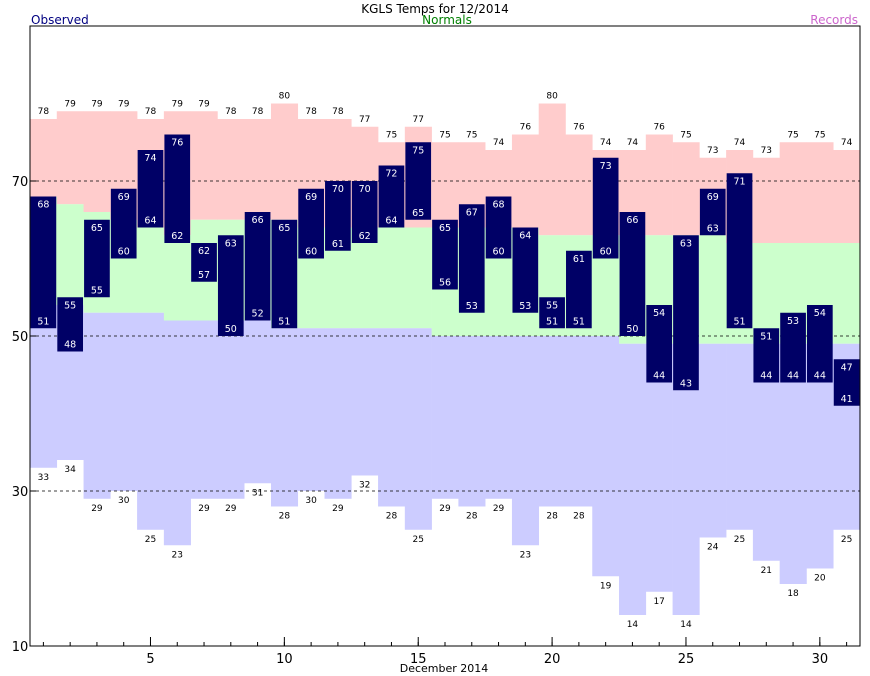 This screenshot has height=676, width=870. What do you see at coordinates (847, 399) in the screenshot?
I see `observed-low-label: 41` at bounding box center [847, 399].